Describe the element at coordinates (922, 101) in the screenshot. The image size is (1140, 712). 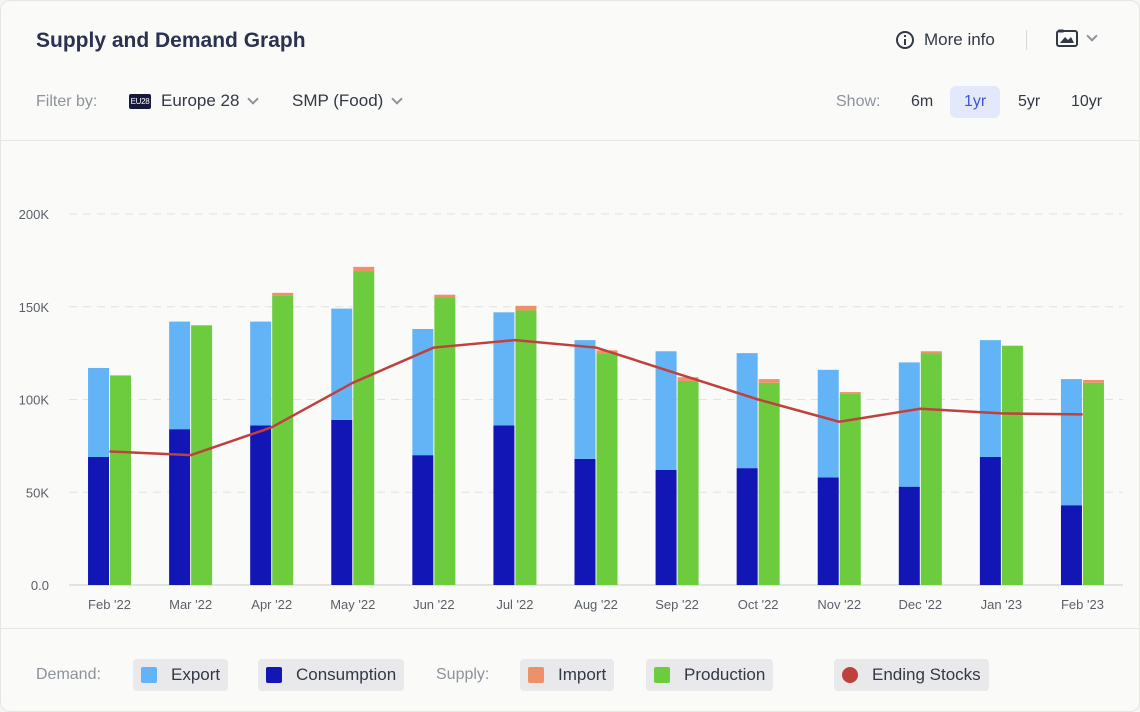
I see `range-6m-button: 6m` at that location.